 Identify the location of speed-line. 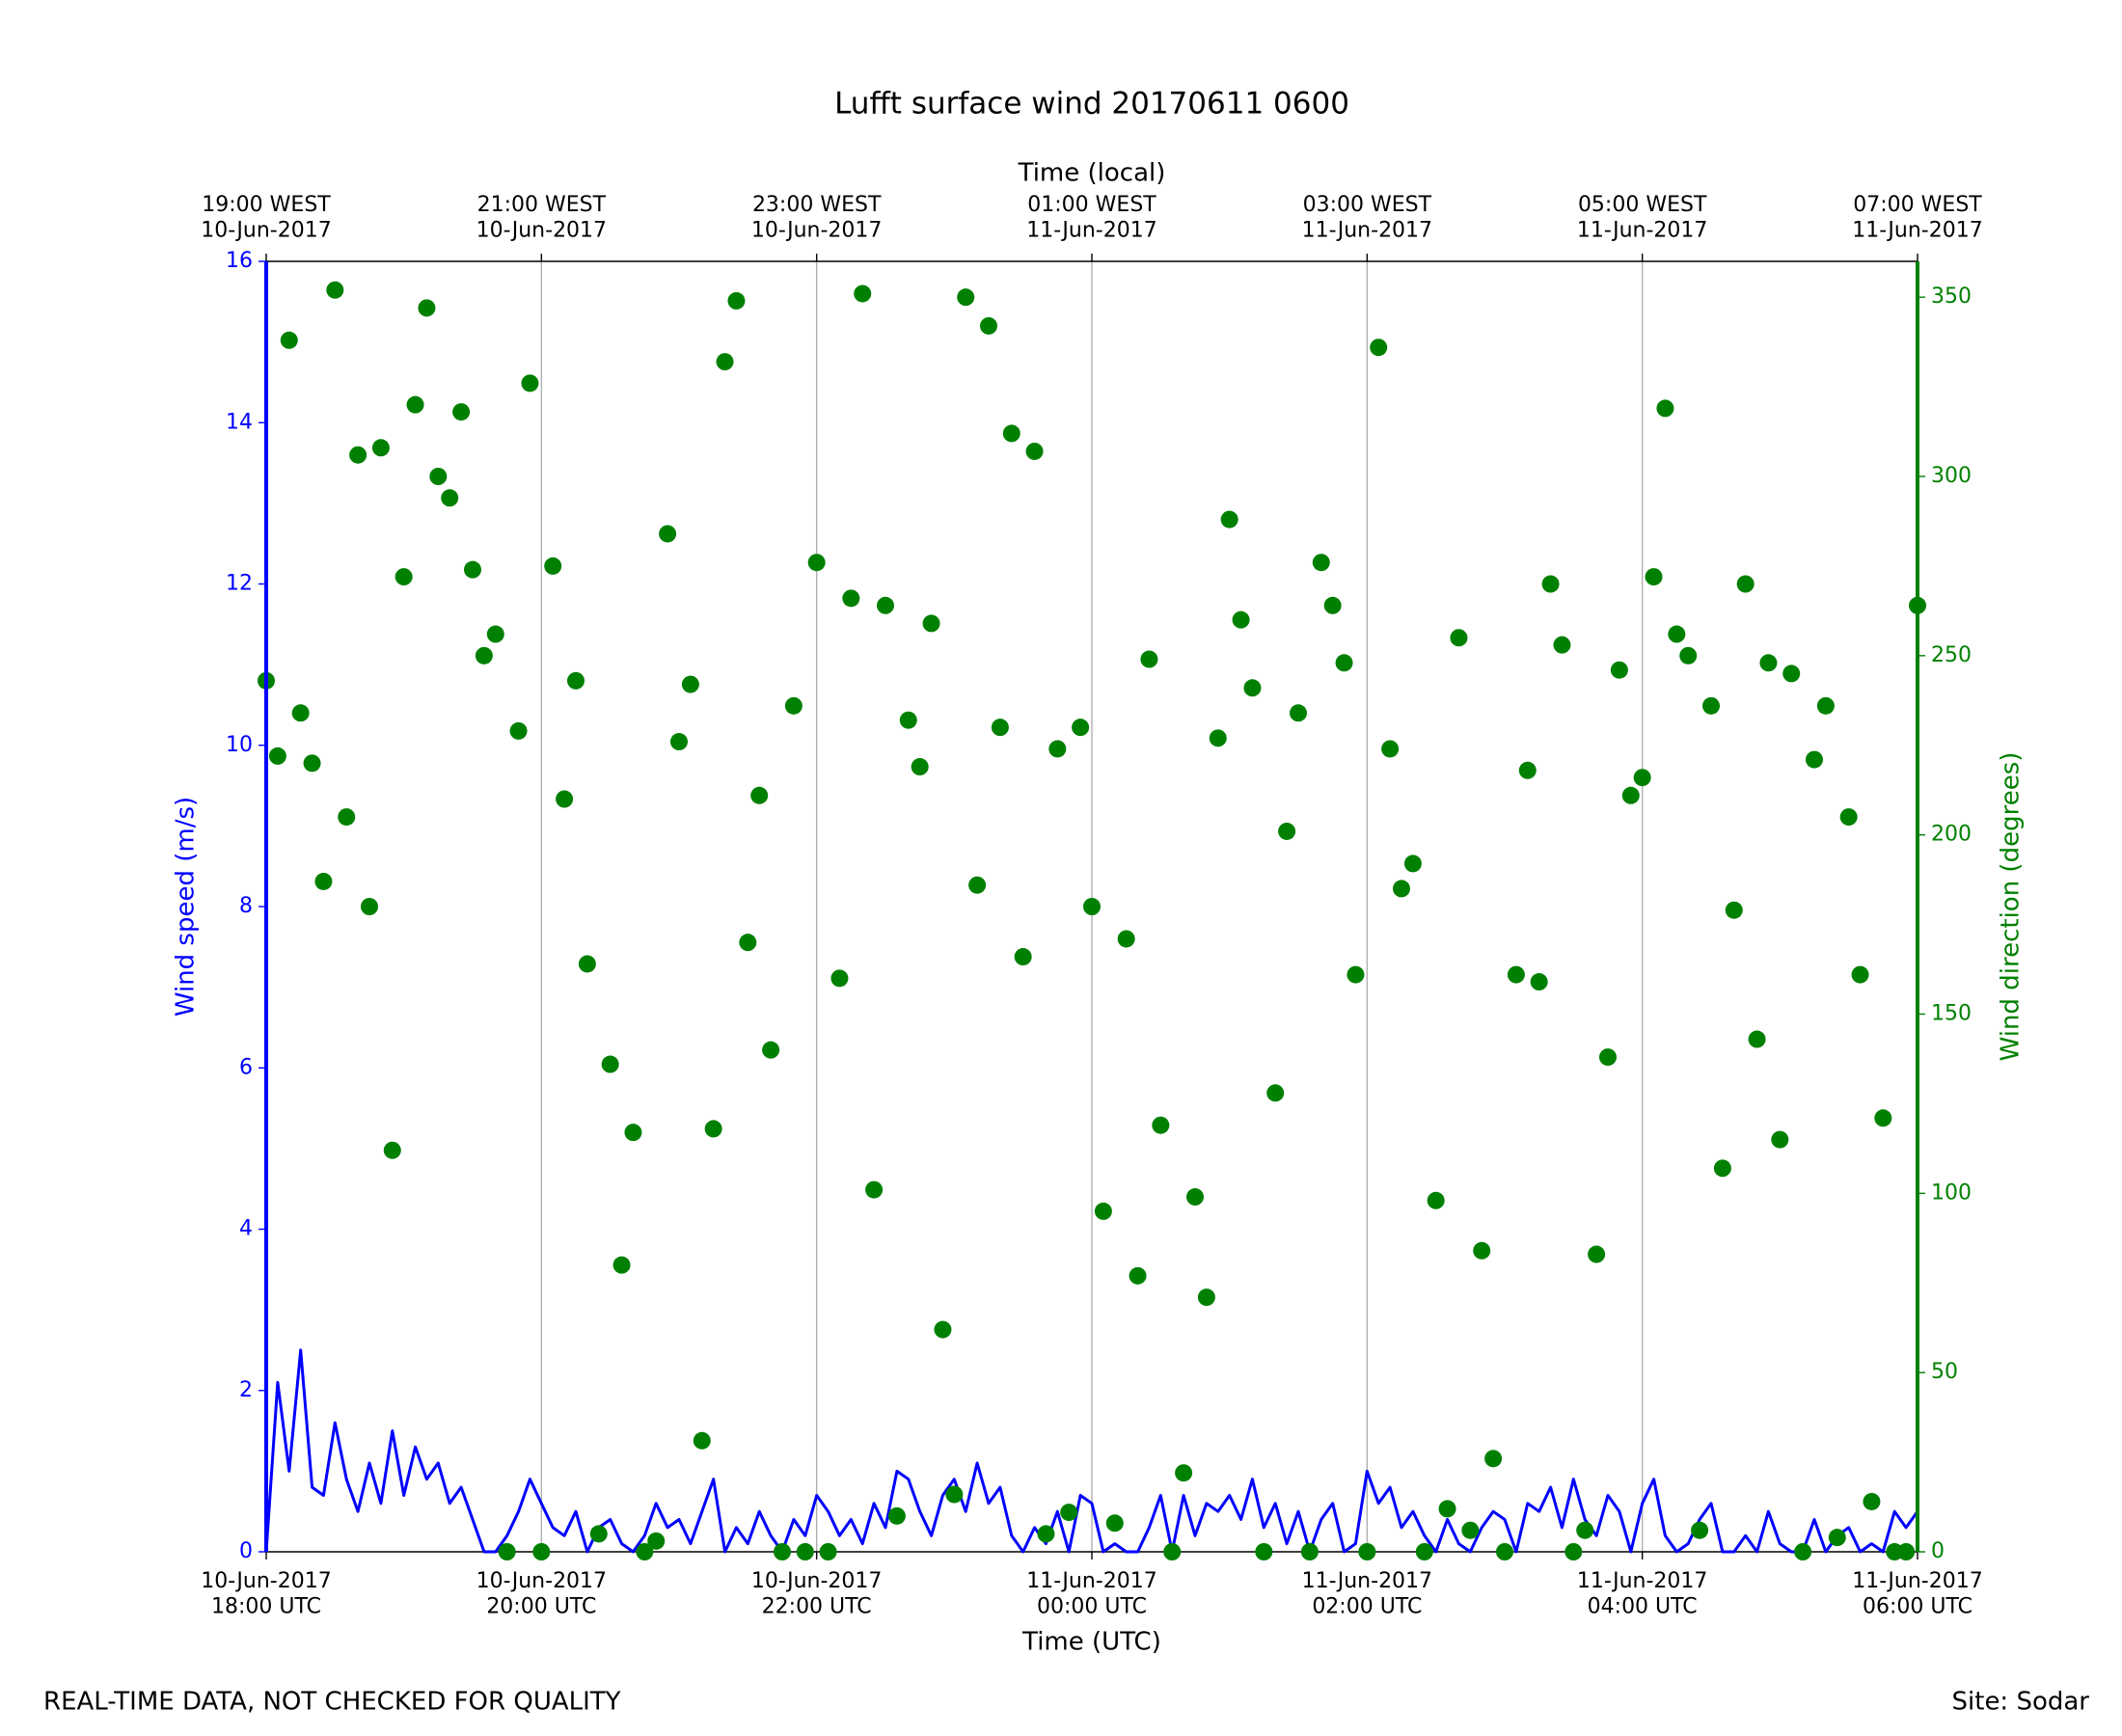
(1092, 1451).